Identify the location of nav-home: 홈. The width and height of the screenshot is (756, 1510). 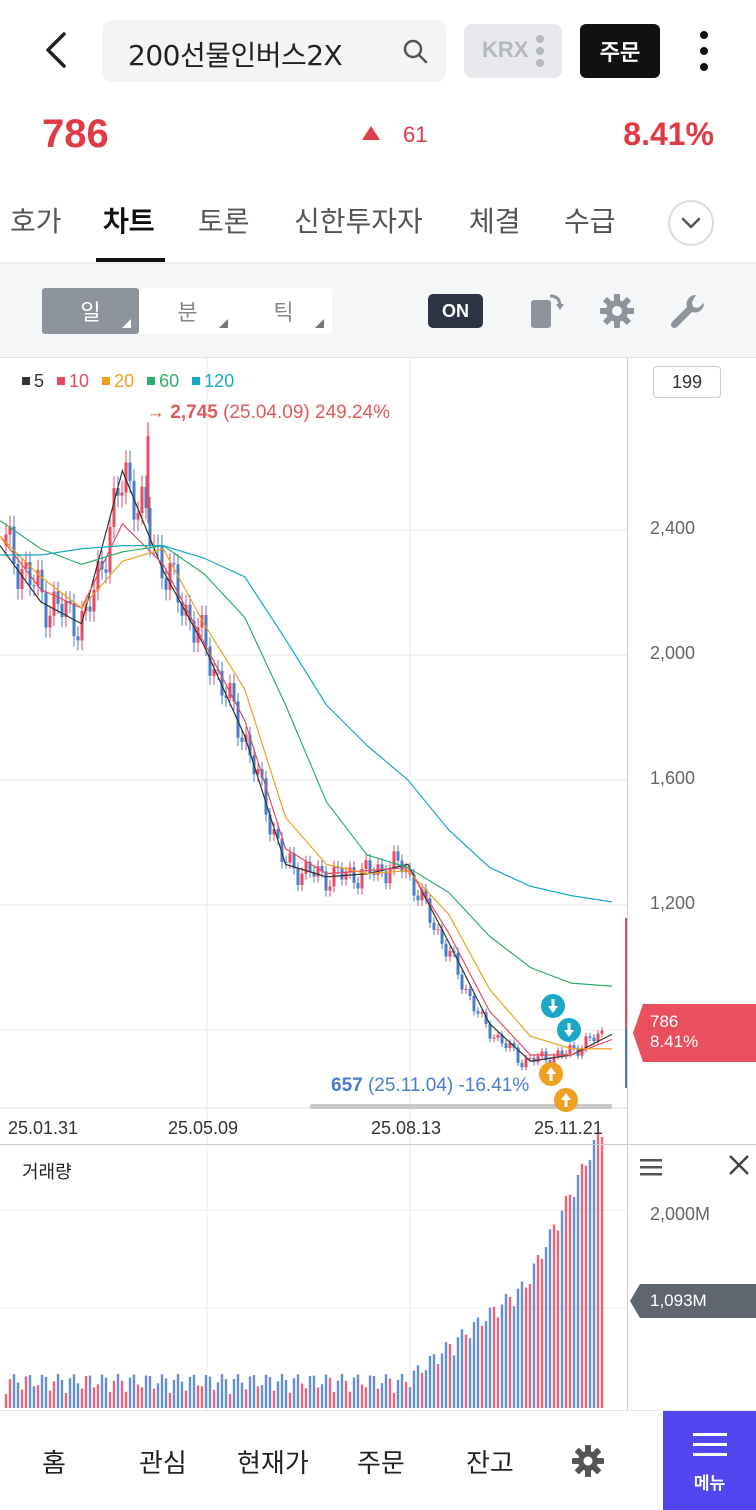
(54, 1464).